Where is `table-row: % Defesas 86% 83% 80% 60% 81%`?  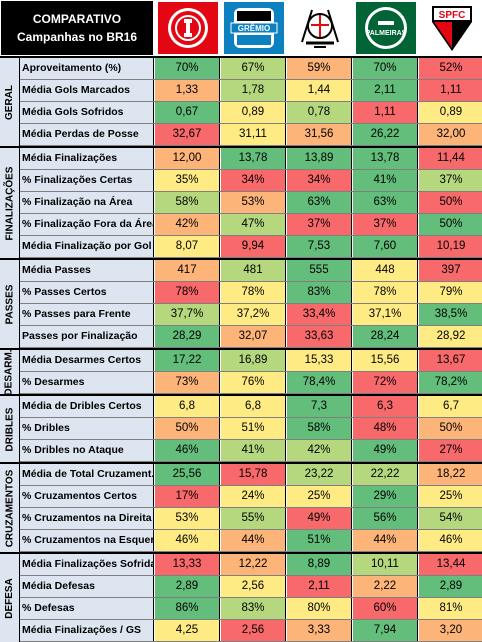
table-row: % Defesas 86% 83% 80% 60% 81% is located at coordinates (251, 609).